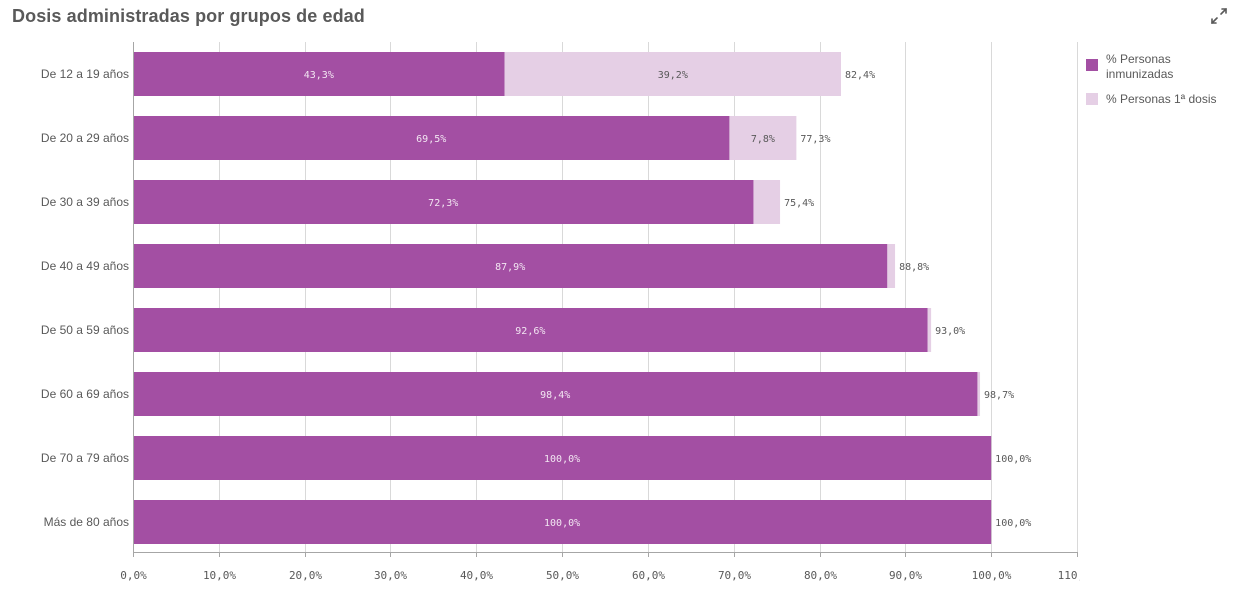  What do you see at coordinates (476, 575) in the screenshot?
I see `x-tick-label: 40,0%` at bounding box center [476, 575].